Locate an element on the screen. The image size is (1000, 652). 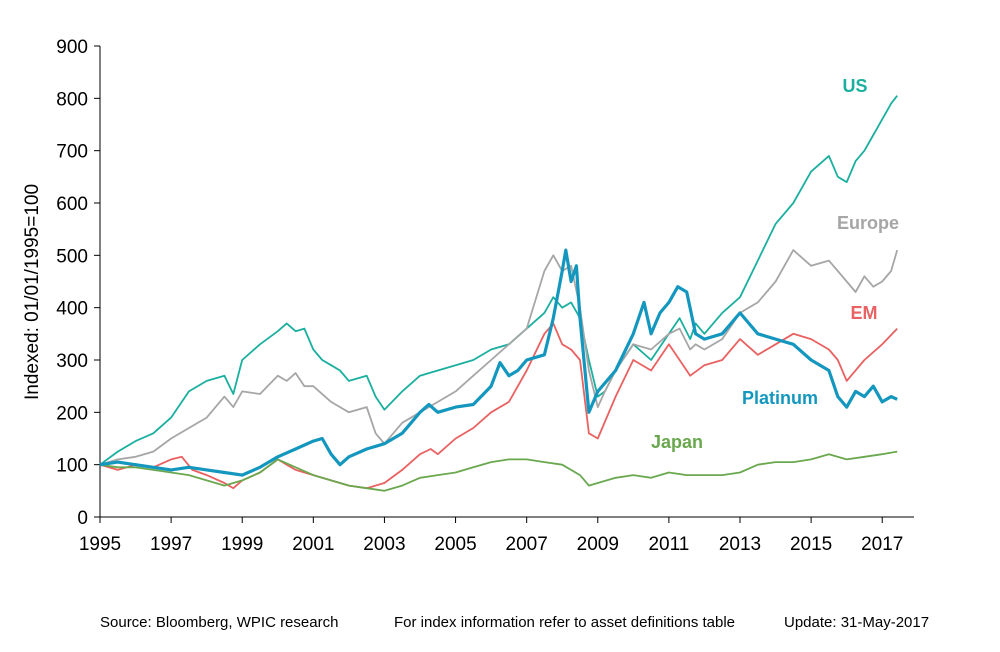
x-tick-label: 2013 is located at coordinates (740, 544).